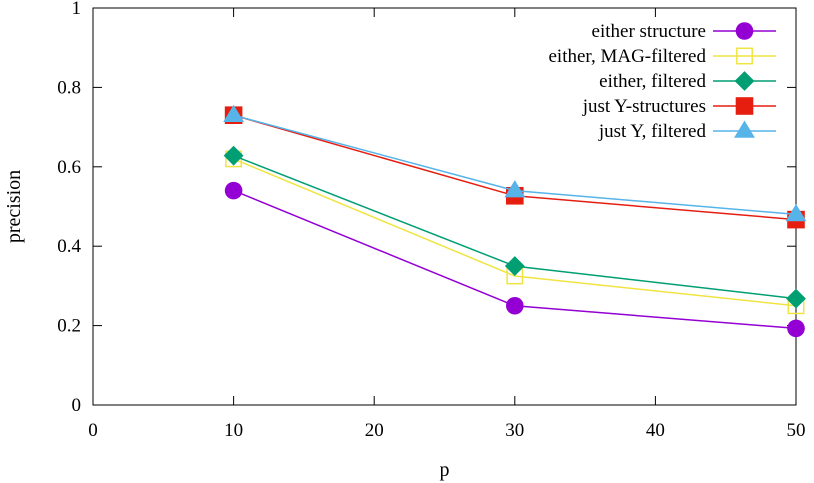 This screenshot has width=814, height=483. I want to click on legend-label: either, filtered, so click(652, 81).